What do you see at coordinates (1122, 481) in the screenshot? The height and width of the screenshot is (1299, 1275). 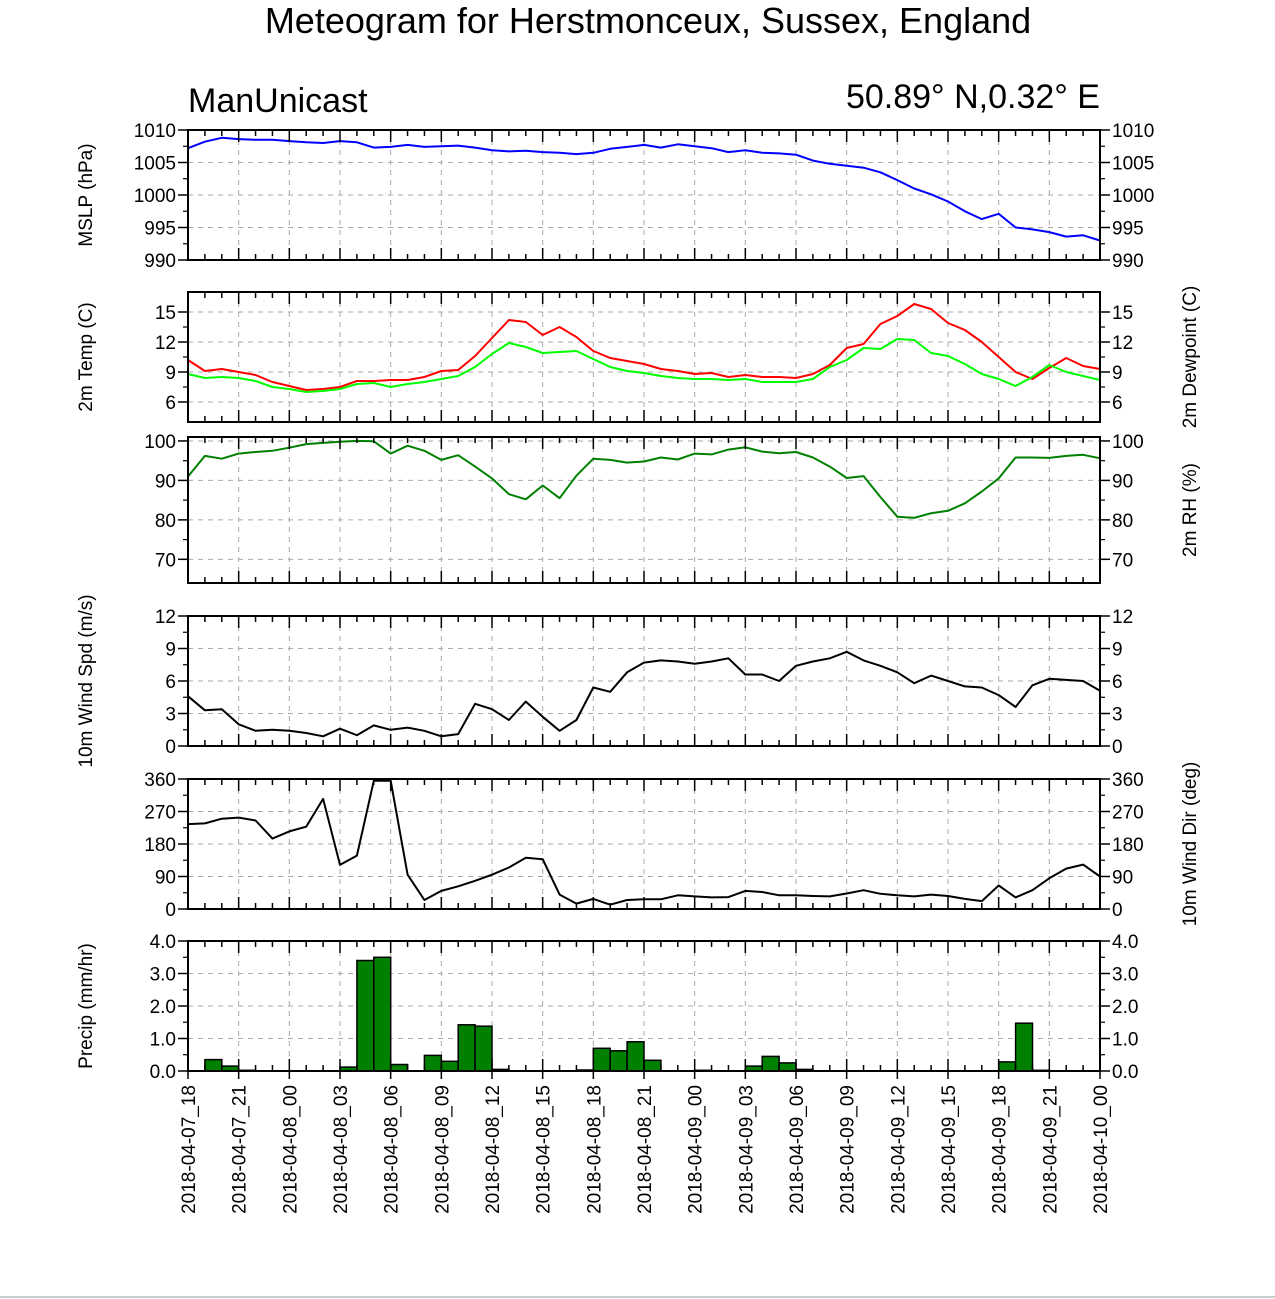 I see `y-tick-label-right: 90` at bounding box center [1122, 481].